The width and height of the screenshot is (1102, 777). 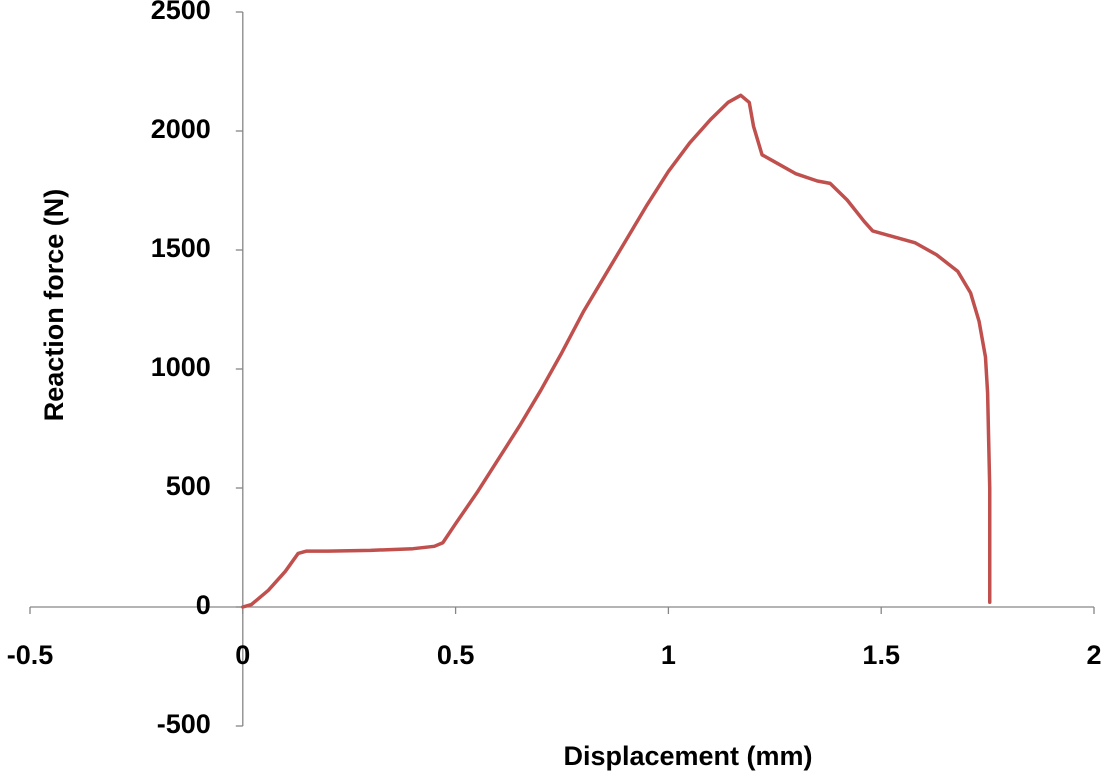 What do you see at coordinates (456, 655) in the screenshot?
I see `x-tick-label: 0.5` at bounding box center [456, 655].